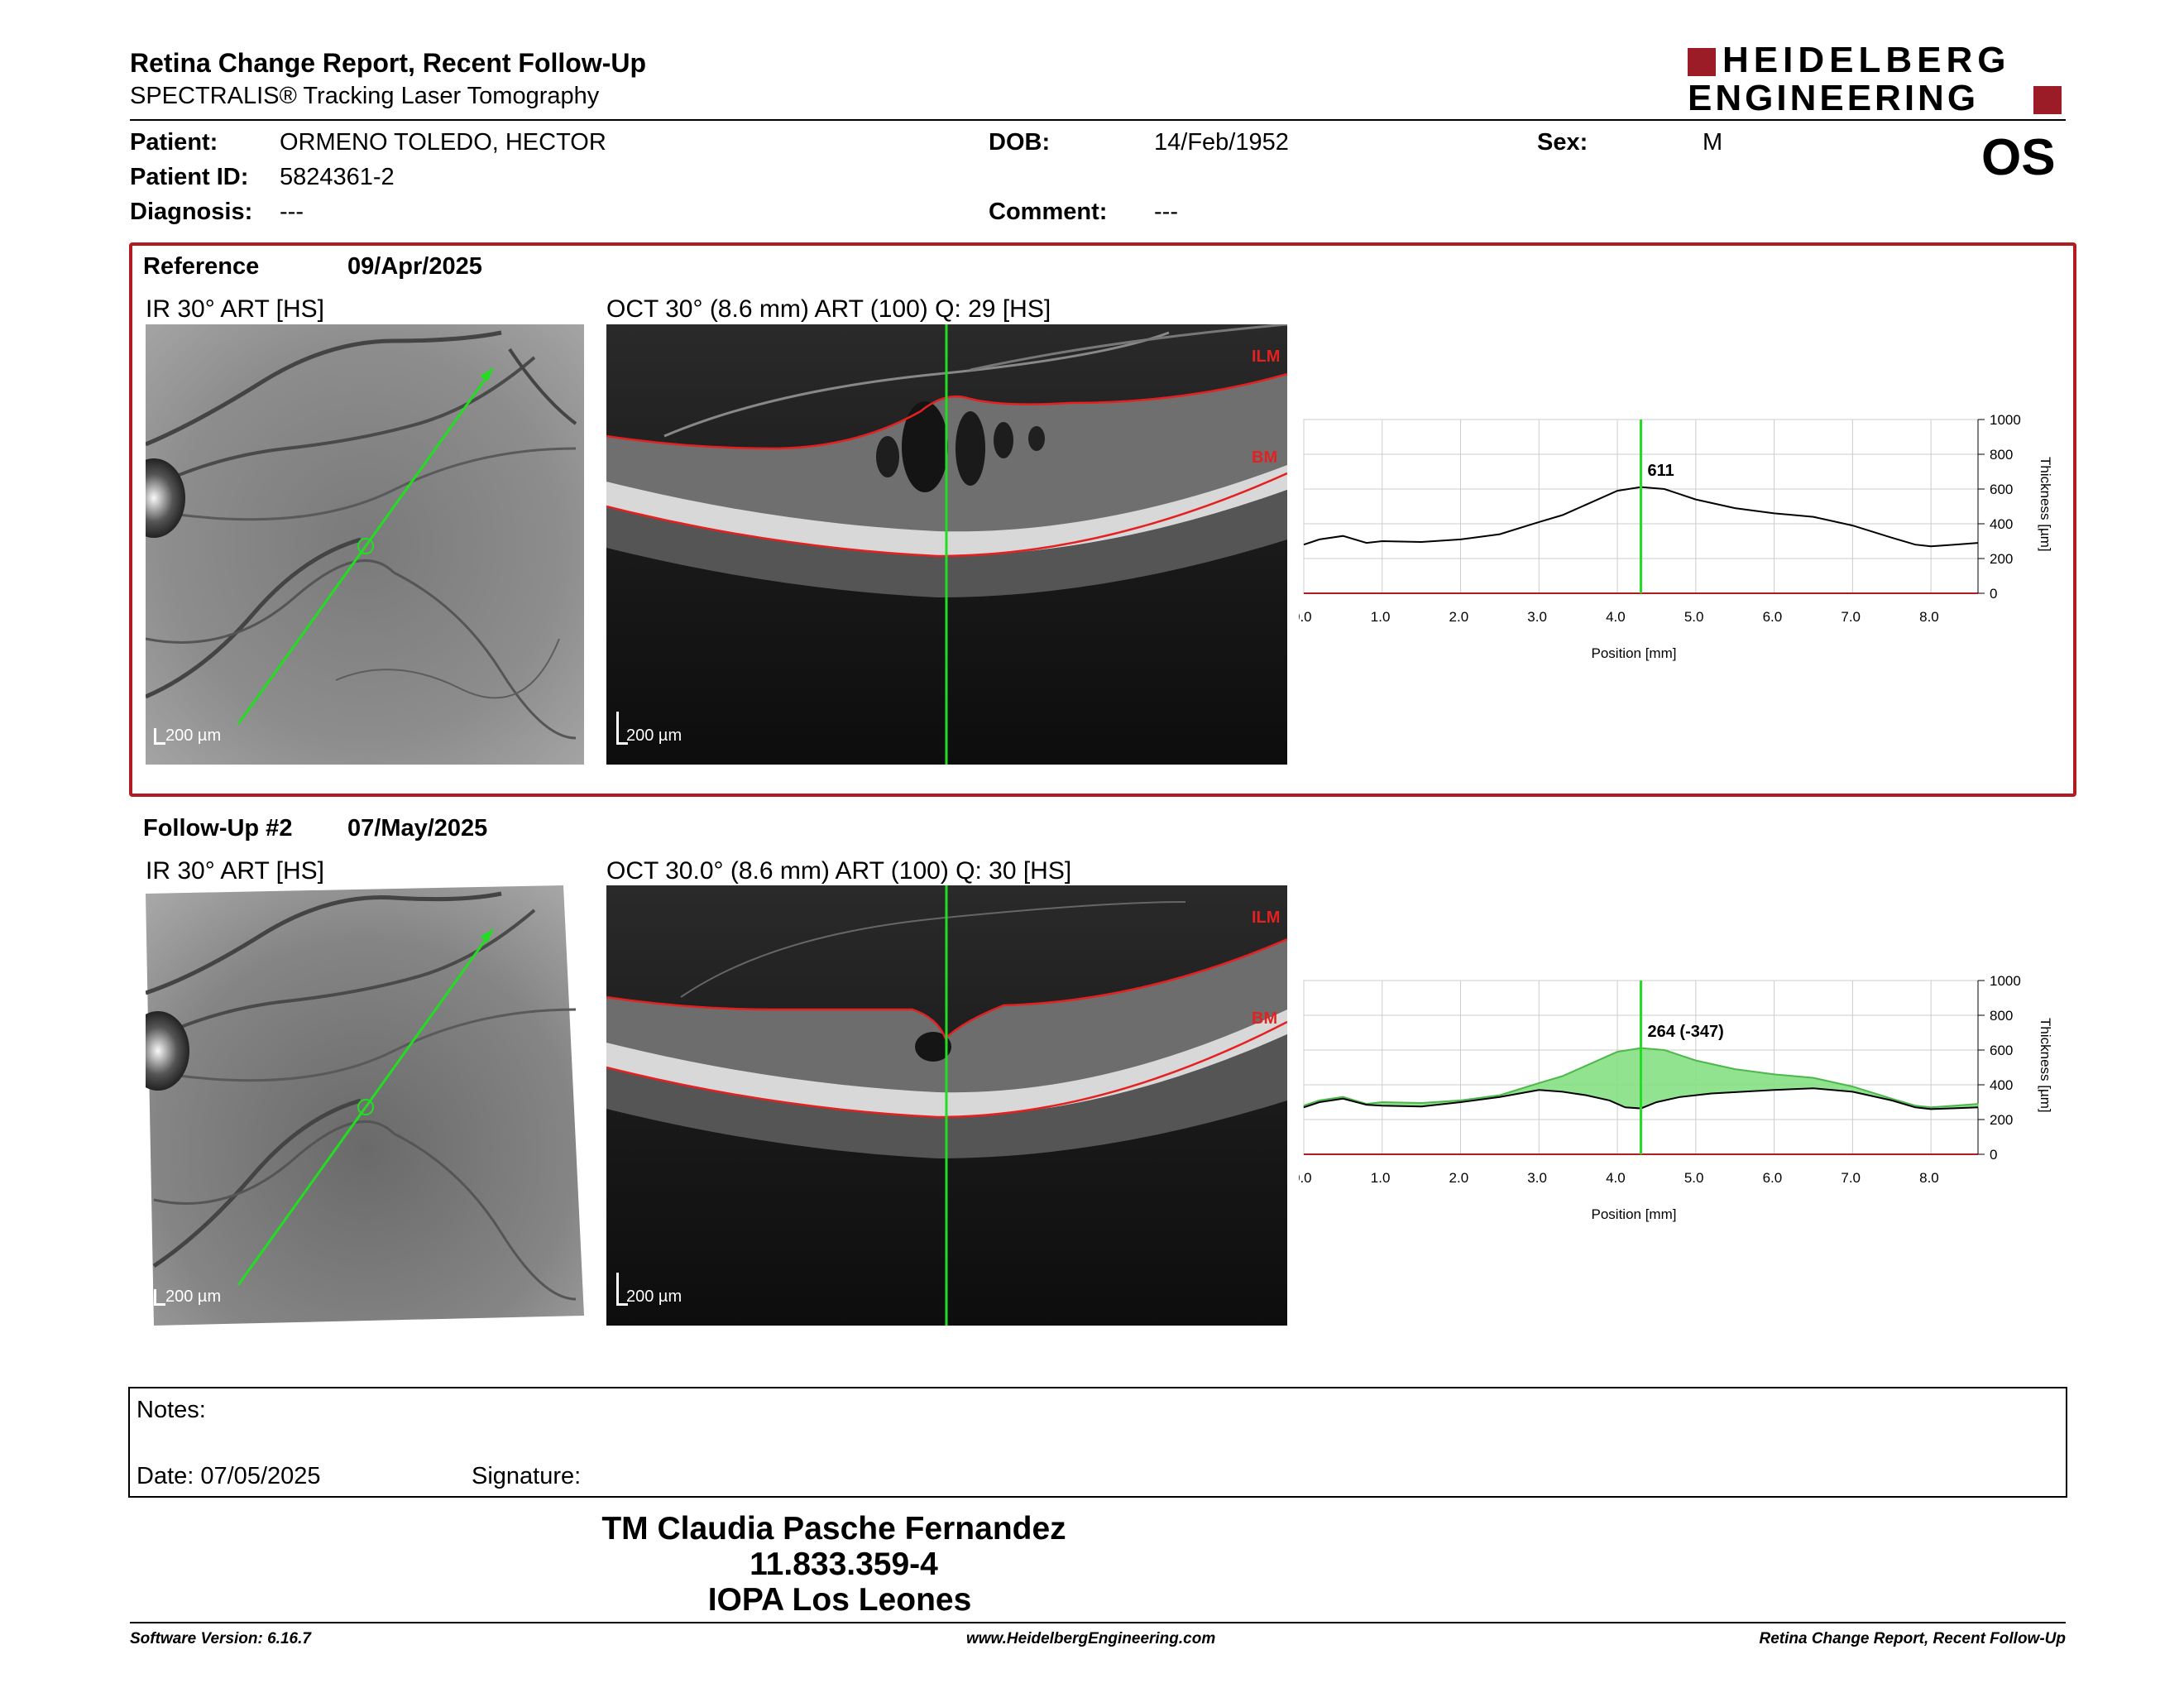 This screenshot has height=1688, width=2184. What do you see at coordinates (1266, 918) in the screenshot?
I see `followup-ilm-label: ILM` at bounding box center [1266, 918].